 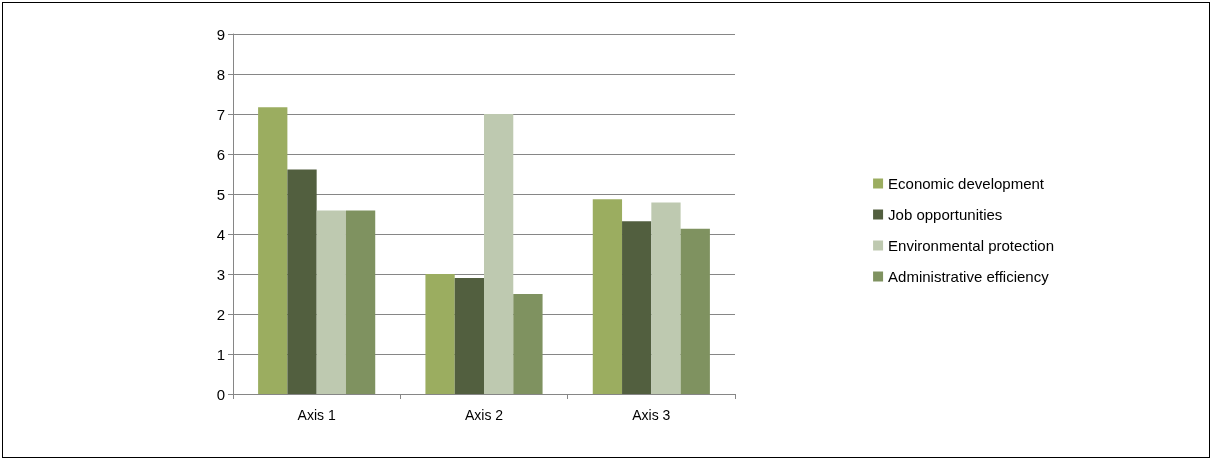 I want to click on y-tick-label: 3, so click(x=220, y=274).